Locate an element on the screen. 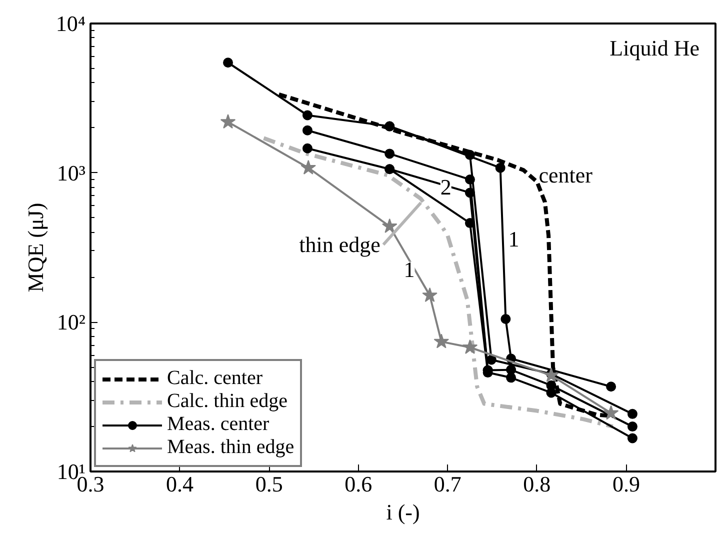 The height and width of the screenshot is (546, 718). y-axis-title: MQE (μJ) is located at coordinates (35, 247).